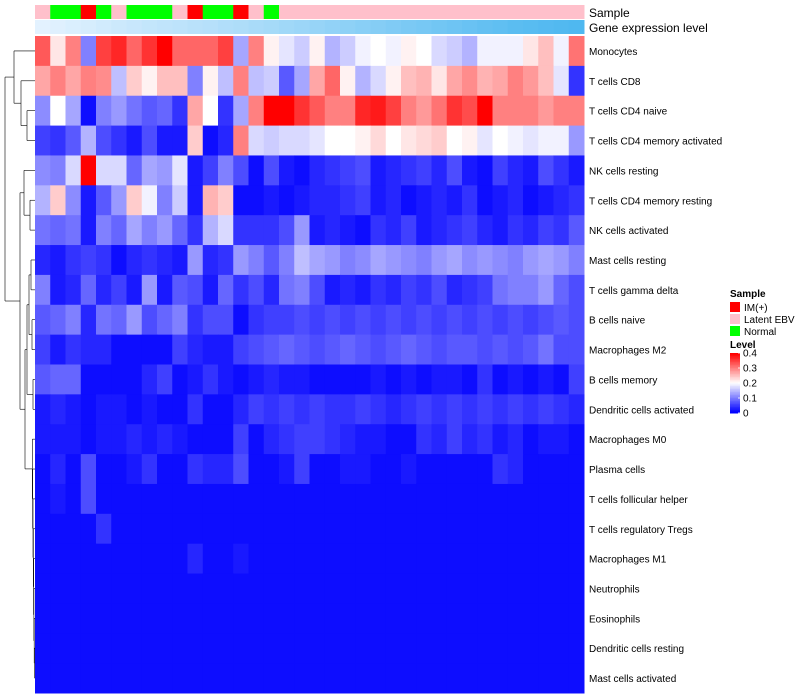  I want to click on annotation-label-sample: Sample, so click(609, 13).